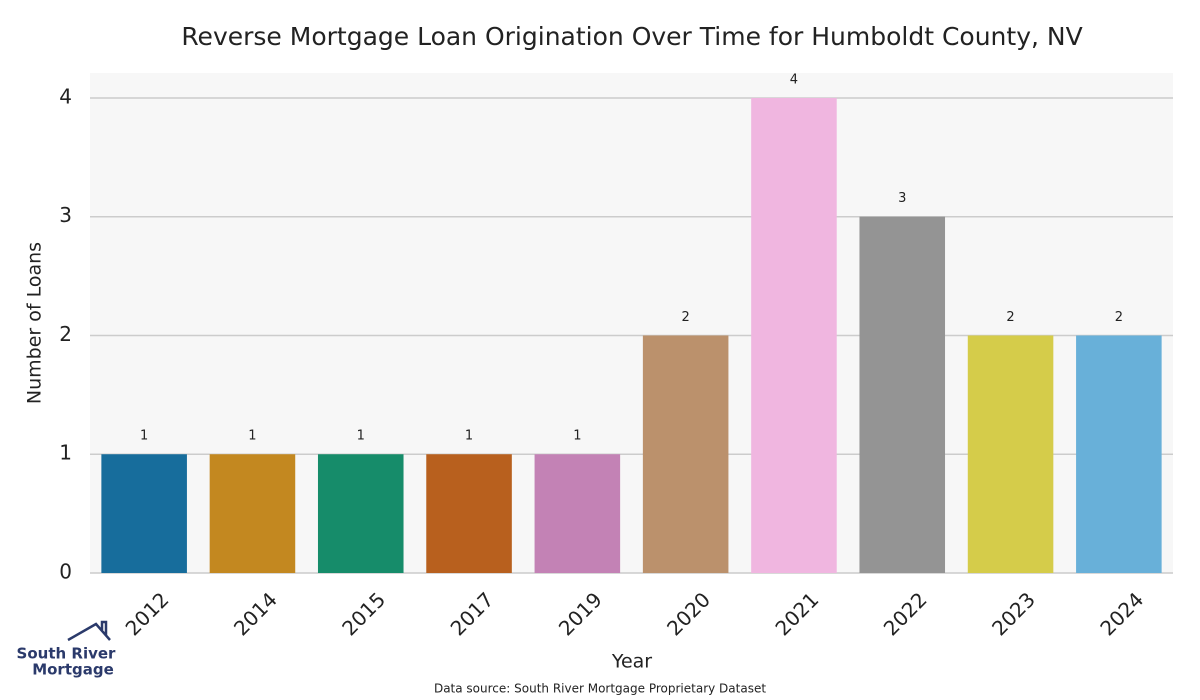 Image resolution: width=1200 pixels, height=700 pixels. Describe the element at coordinates (65, 453) in the screenshot. I see `y-tick-label: 1` at that location.